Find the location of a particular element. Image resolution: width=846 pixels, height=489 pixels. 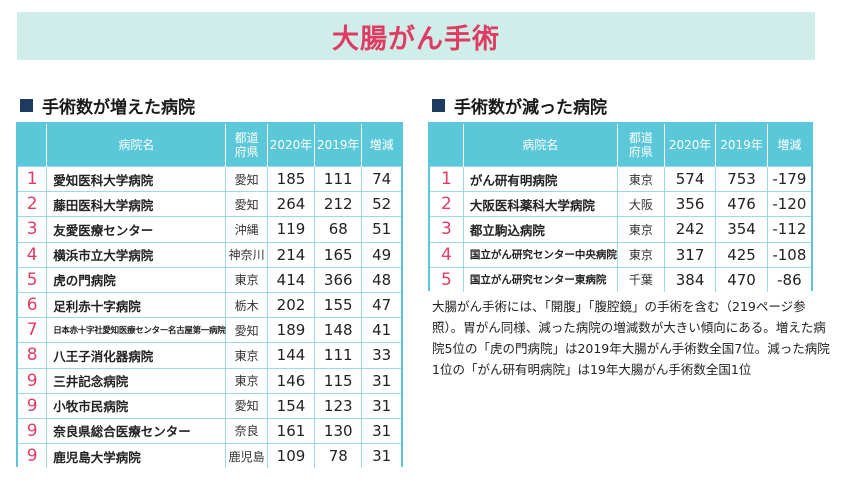

count-2020-cell: 264 is located at coordinates (290, 204).